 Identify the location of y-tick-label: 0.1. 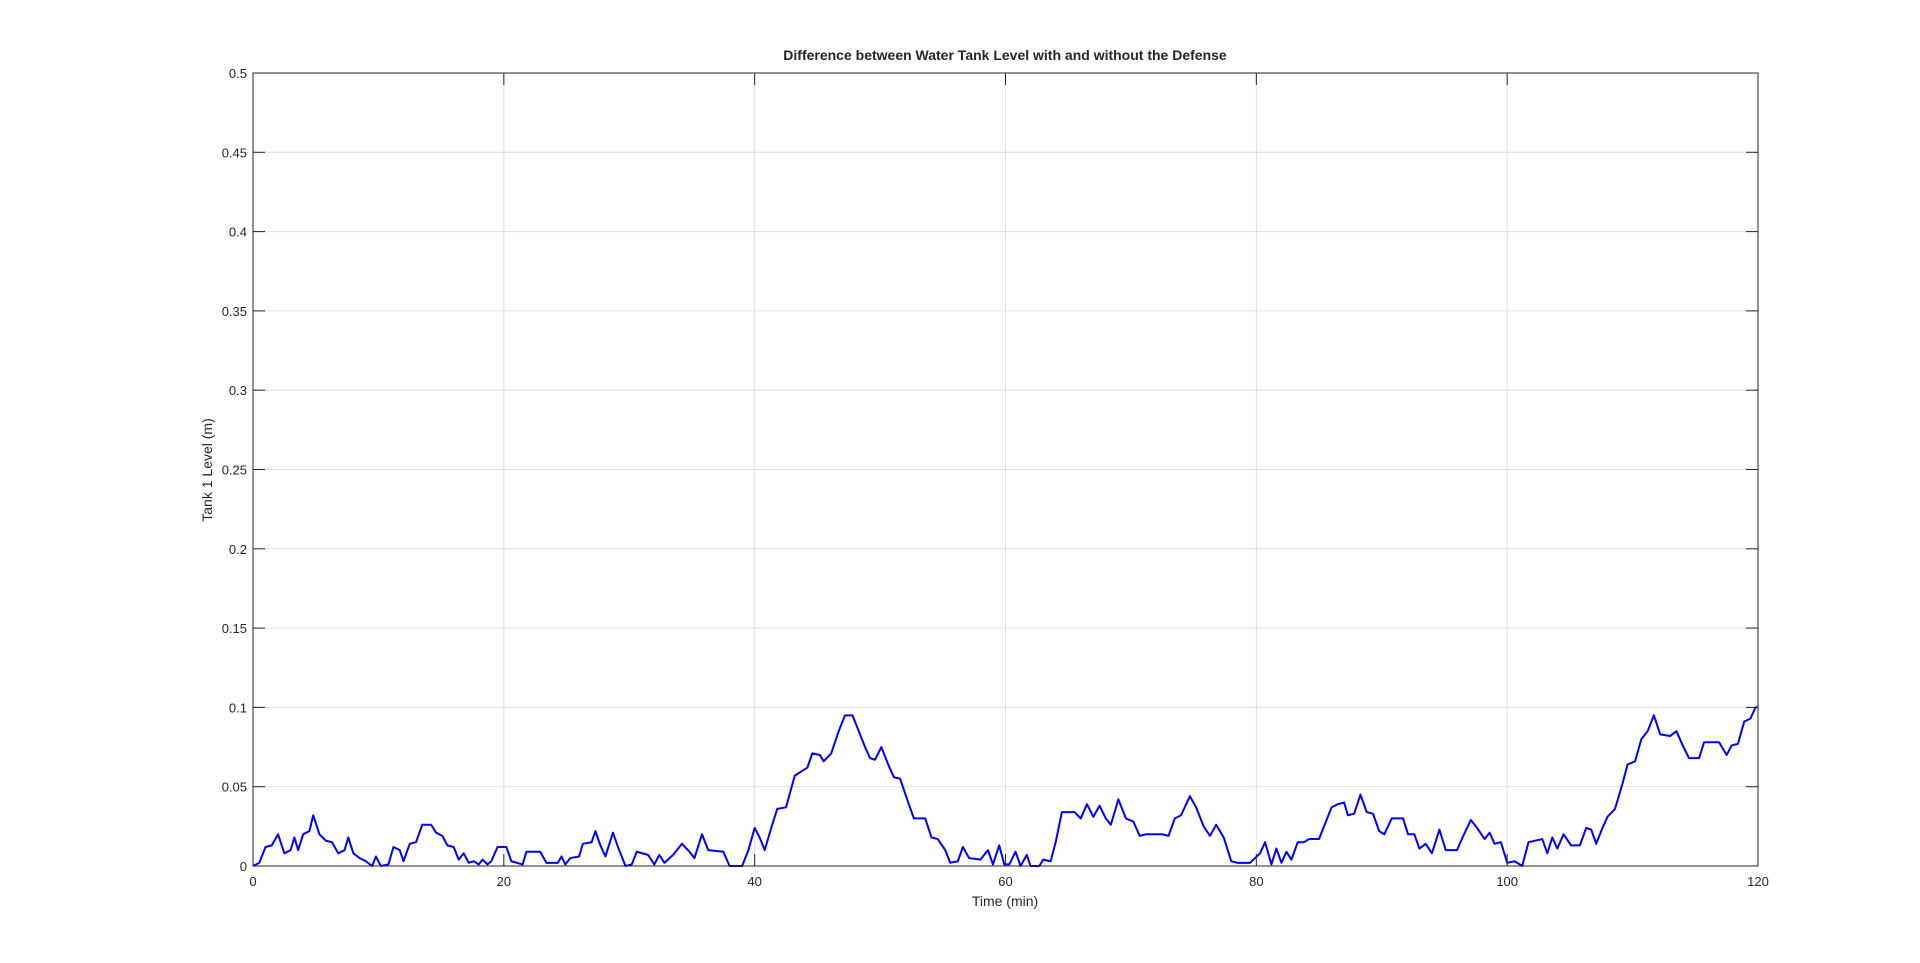
(238, 707).